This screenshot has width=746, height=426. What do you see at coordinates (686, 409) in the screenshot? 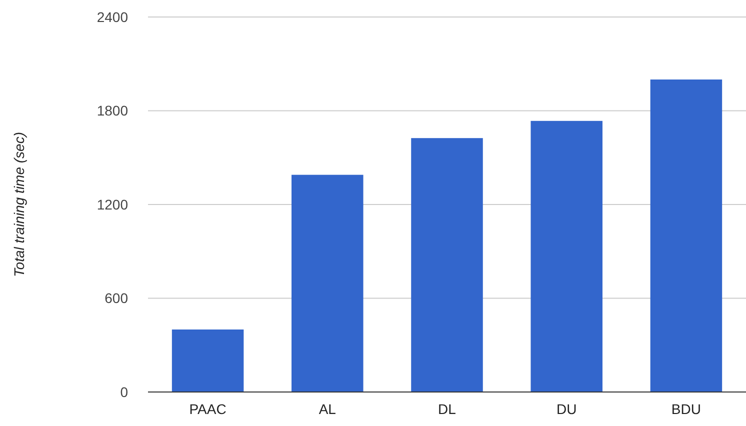
I see `x-tick-label: BDU` at bounding box center [686, 409].